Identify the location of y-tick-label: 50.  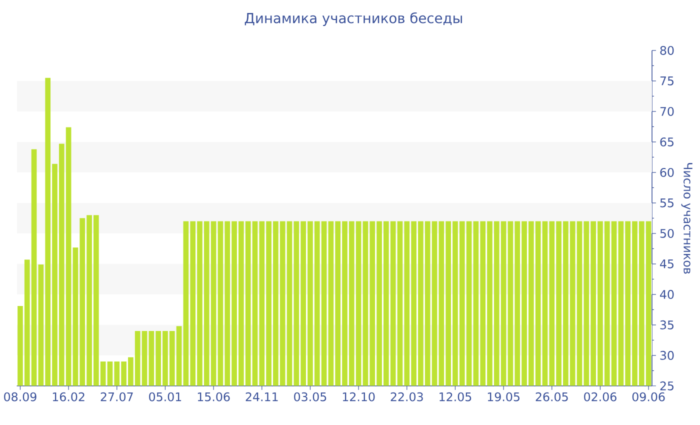
(667, 233).